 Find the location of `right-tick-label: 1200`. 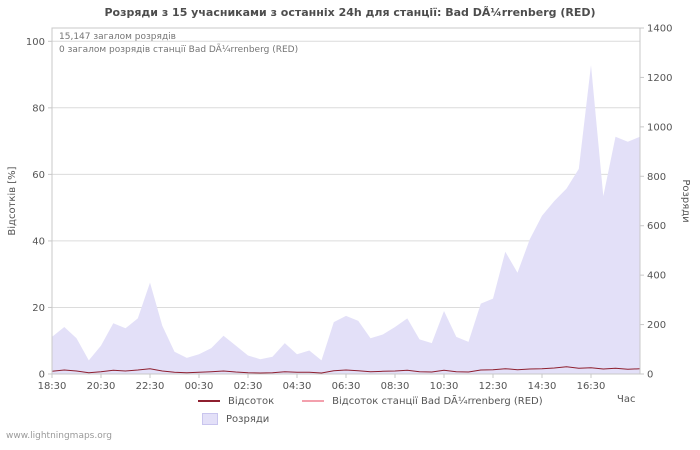

right-tick-label: 1200 is located at coordinates (659, 78).